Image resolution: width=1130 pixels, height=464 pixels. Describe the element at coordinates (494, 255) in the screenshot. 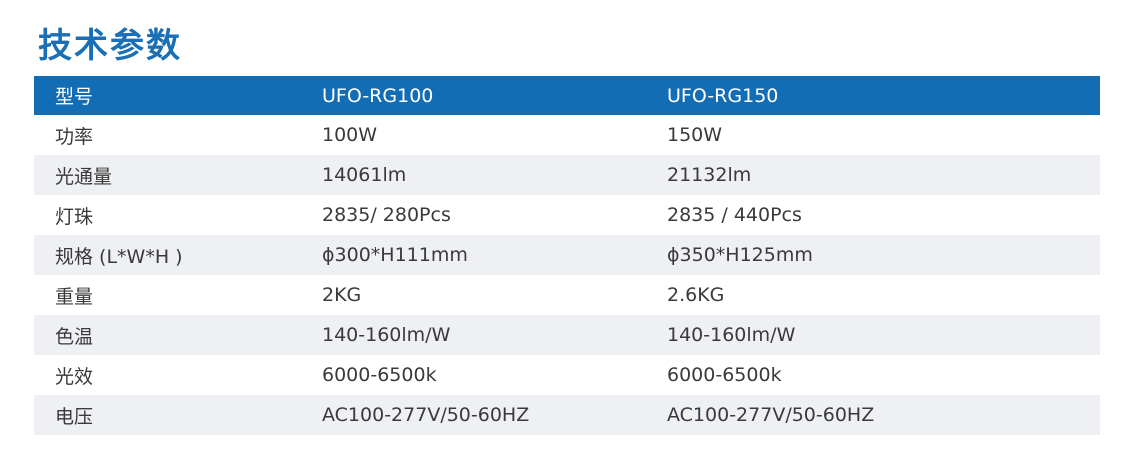

I see `cell: ϕ300*H111mm` at that location.